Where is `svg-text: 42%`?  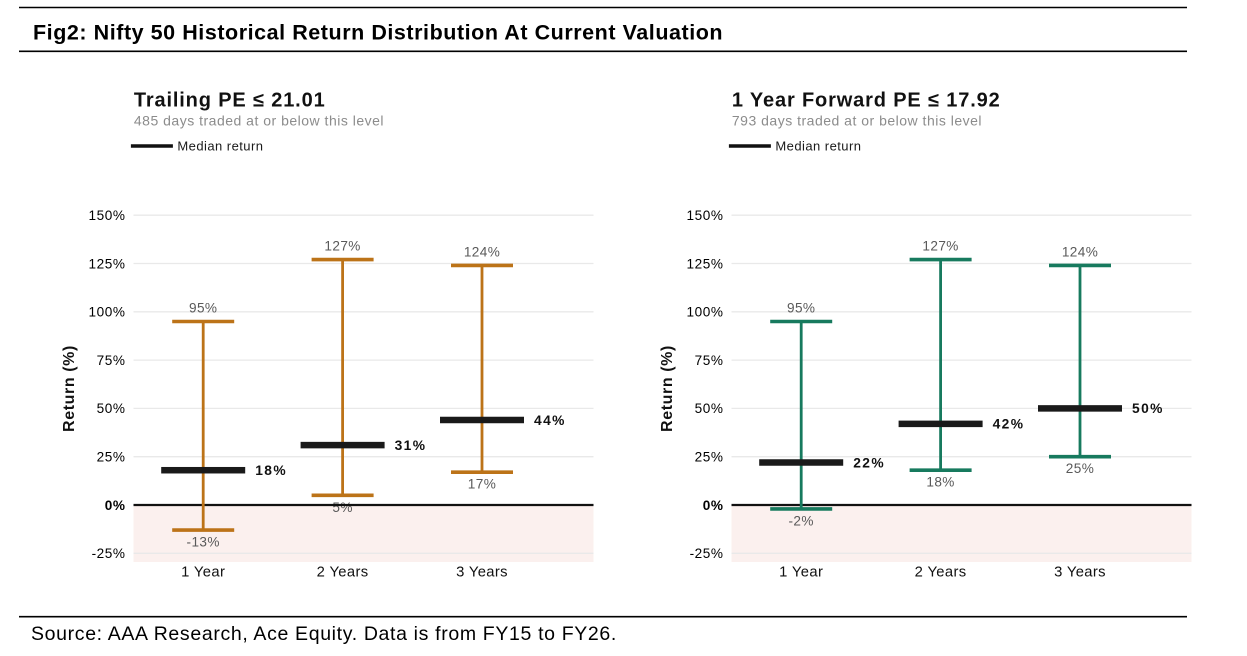
svg-text: 42% is located at coordinates (1009, 424).